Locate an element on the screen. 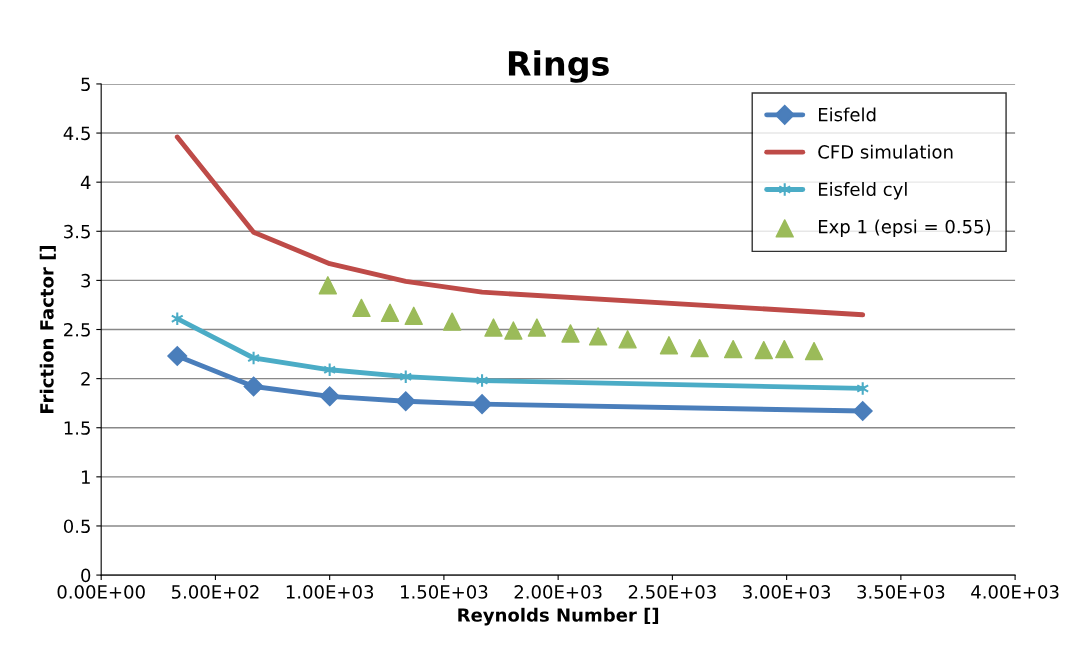 The height and width of the screenshot is (661, 1088). y-tick-label: 0.5 is located at coordinates (76, 526).